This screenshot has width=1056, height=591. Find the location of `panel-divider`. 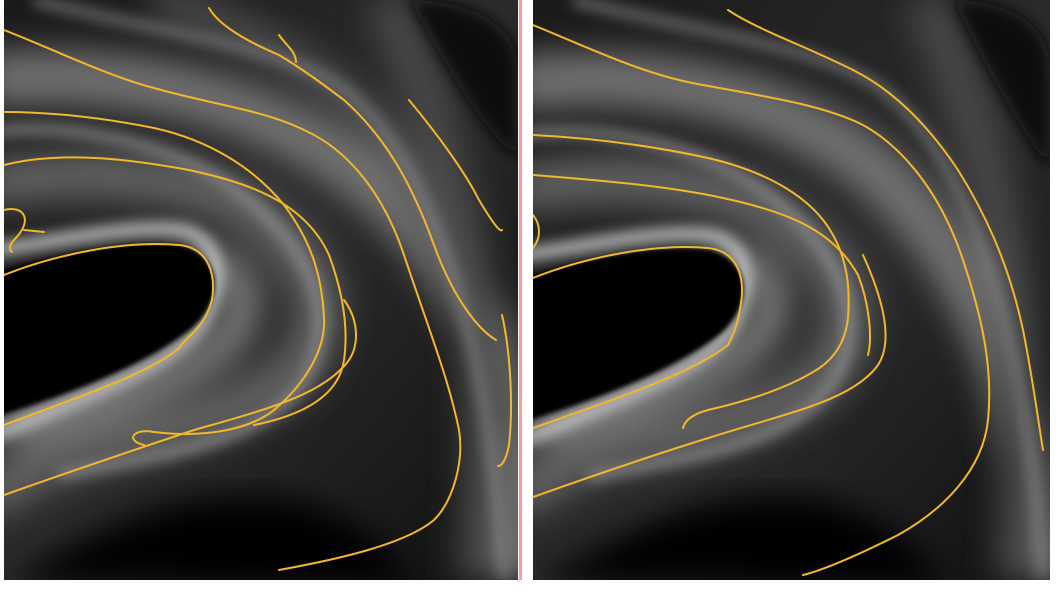

panel-divider is located at coordinates (520, 290).